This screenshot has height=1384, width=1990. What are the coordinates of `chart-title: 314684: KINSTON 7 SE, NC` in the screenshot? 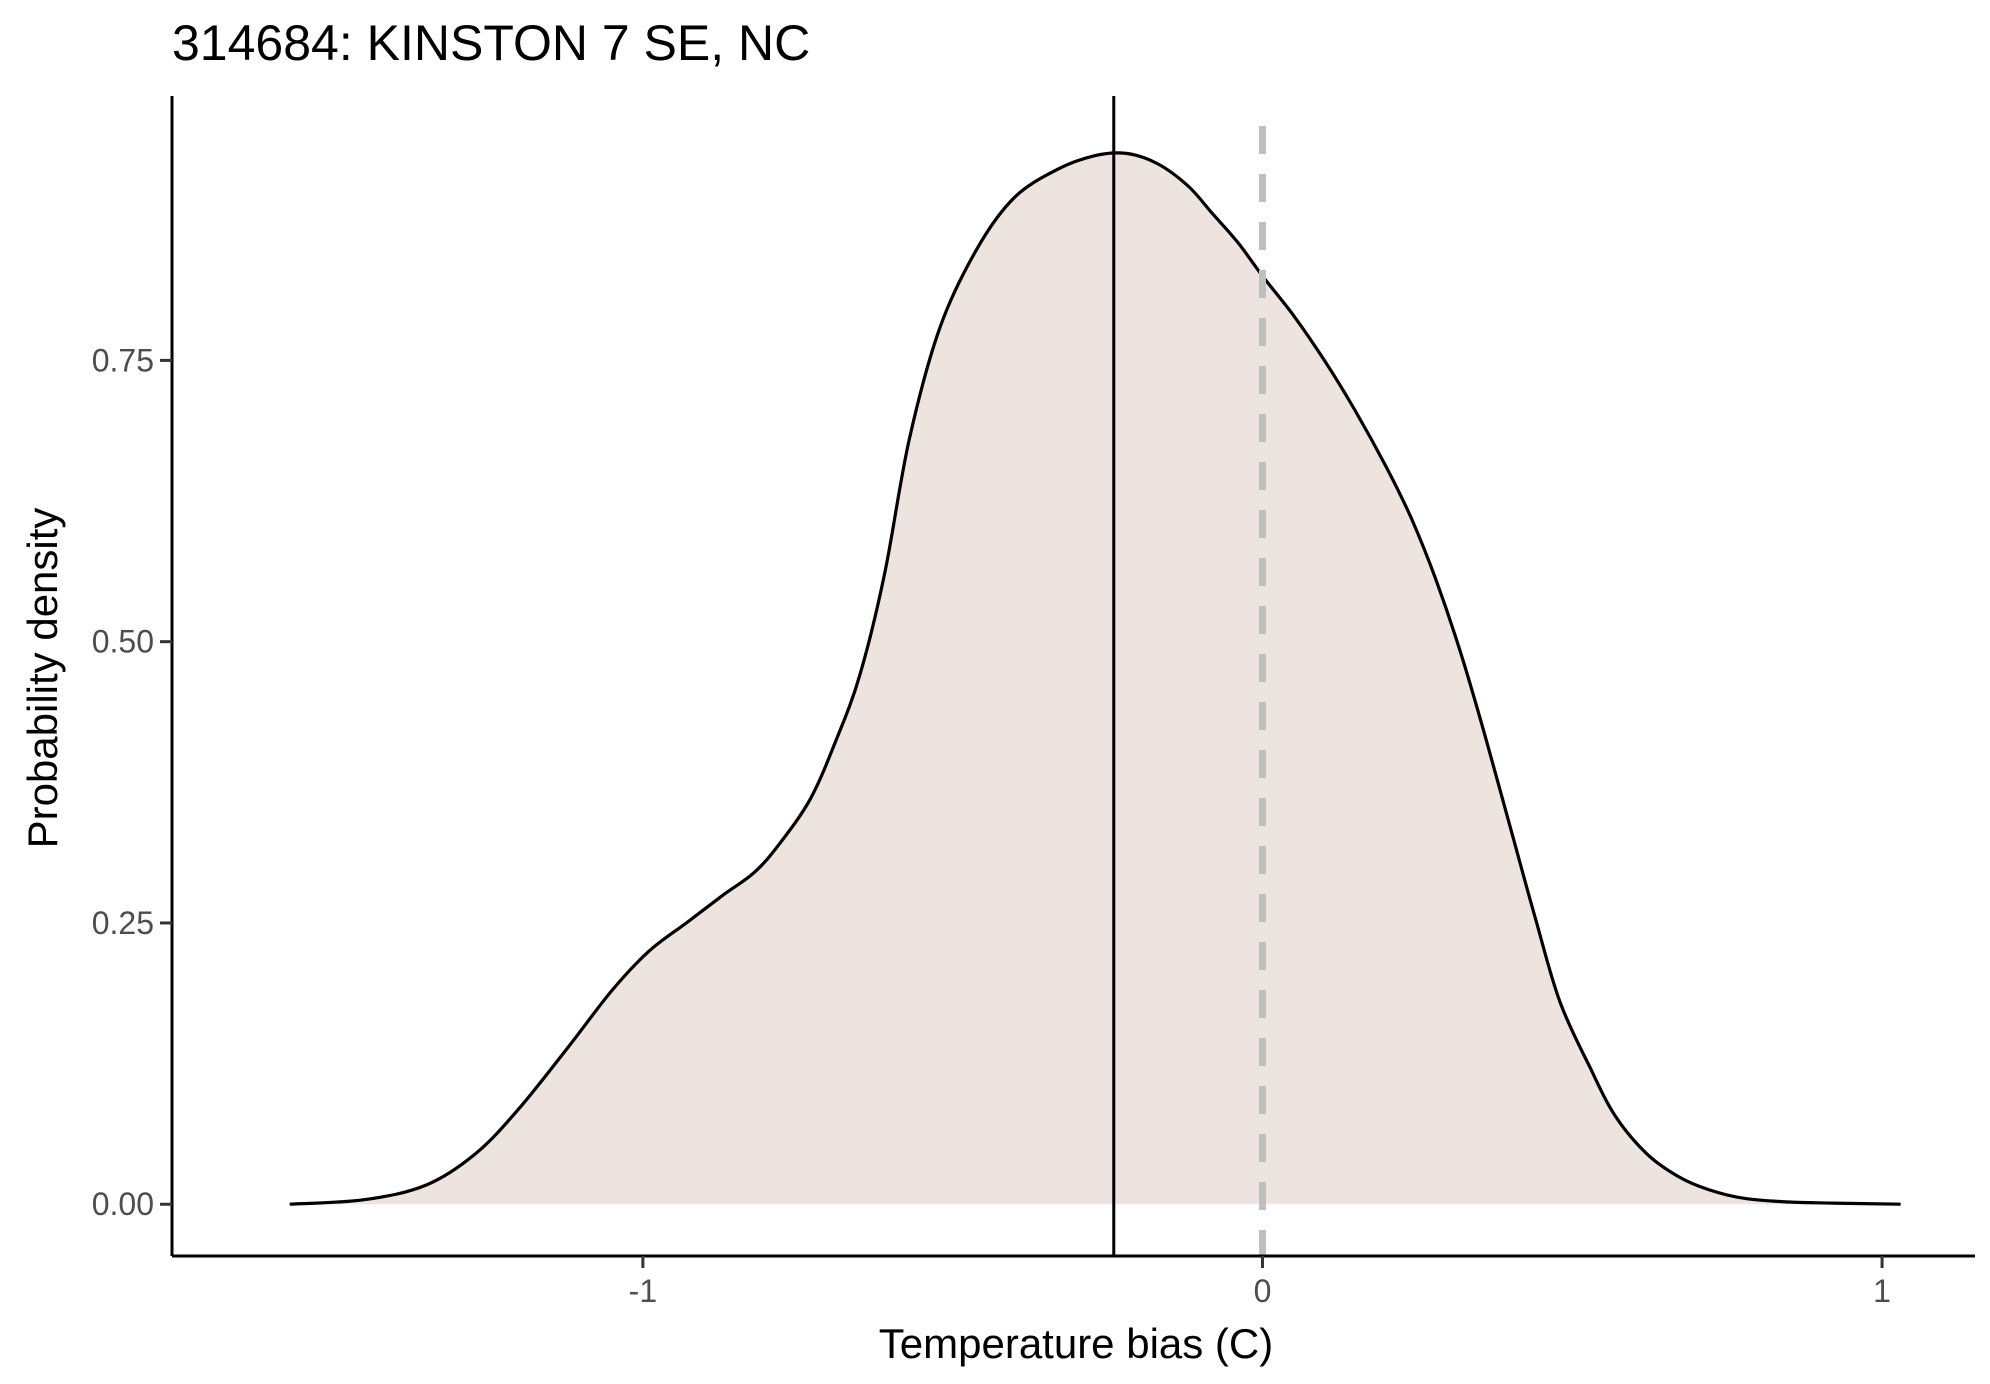 It's located at (491, 43).